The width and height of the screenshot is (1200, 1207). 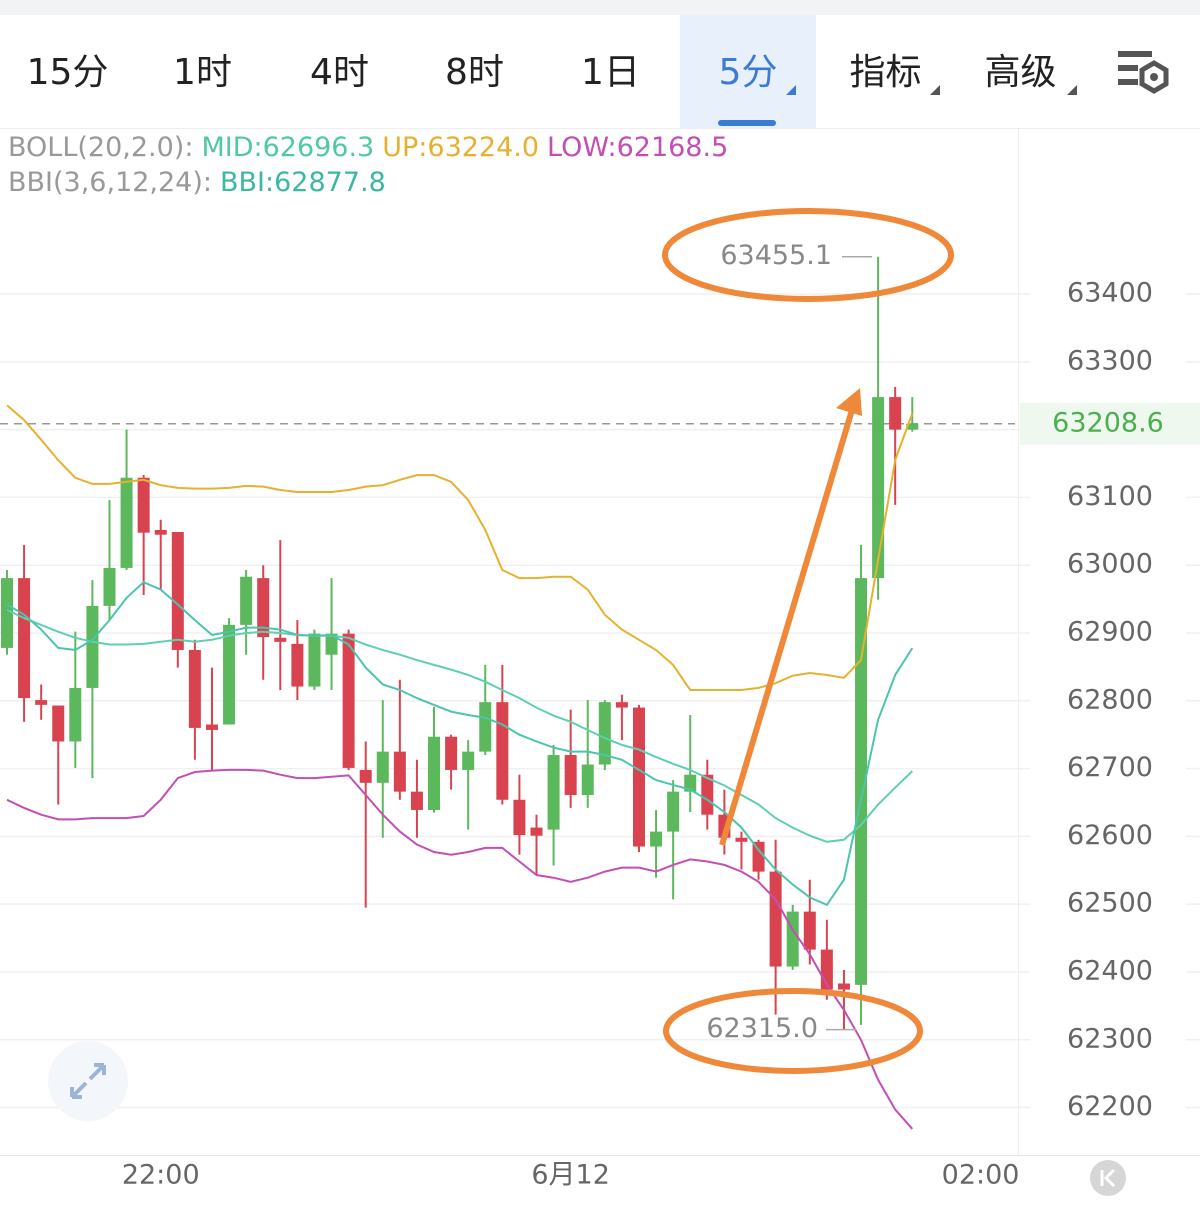 What do you see at coordinates (303, 182) in the screenshot?
I see `indicator-value: BBI:62877.8` at bounding box center [303, 182].